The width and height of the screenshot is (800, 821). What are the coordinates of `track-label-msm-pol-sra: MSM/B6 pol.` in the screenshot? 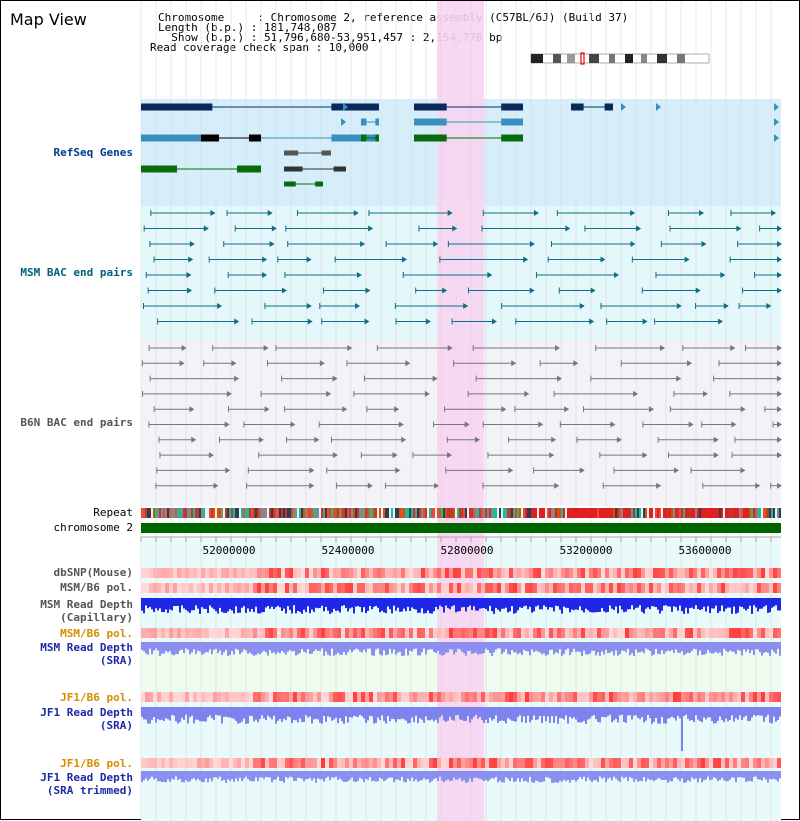 It's located at (96, 633).